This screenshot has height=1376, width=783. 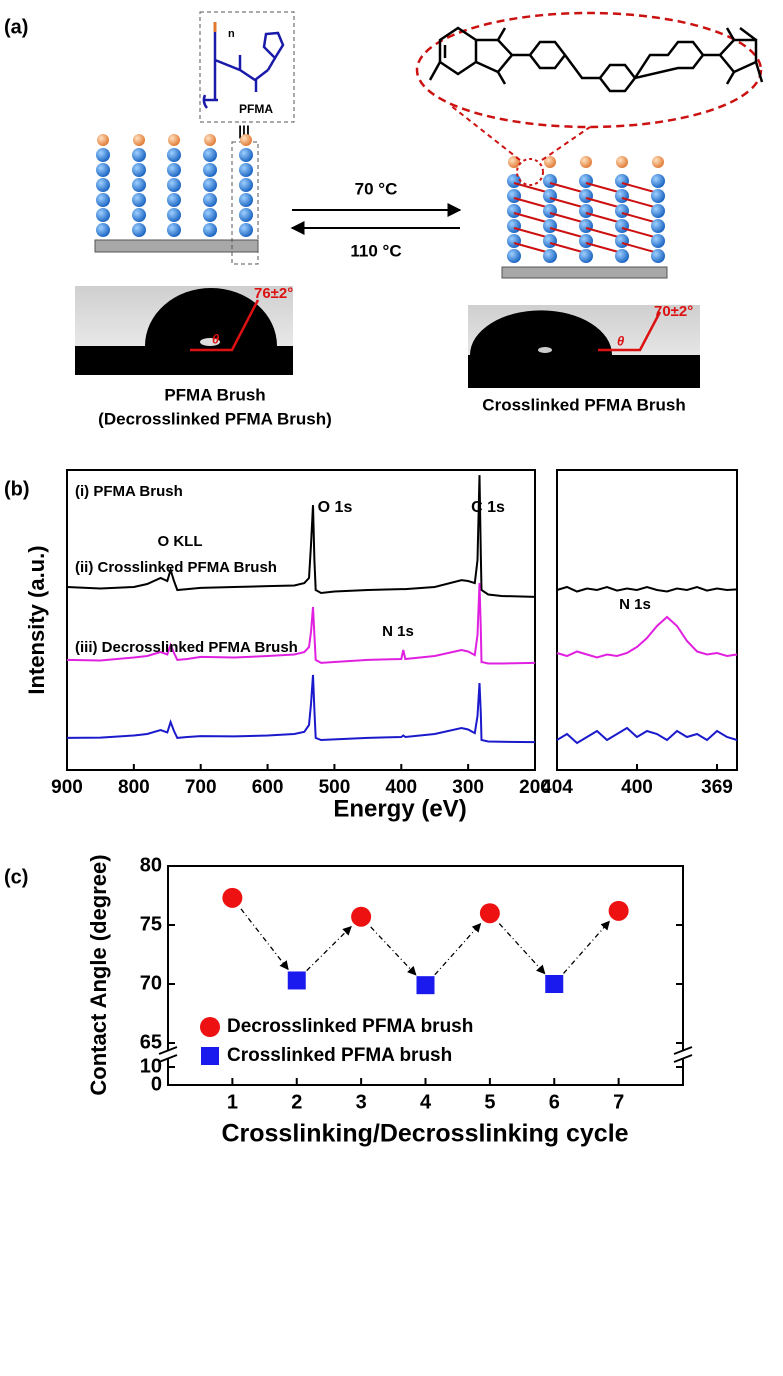 What do you see at coordinates (151, 924) in the screenshot?
I see `y-tick-label: 75` at bounding box center [151, 924].